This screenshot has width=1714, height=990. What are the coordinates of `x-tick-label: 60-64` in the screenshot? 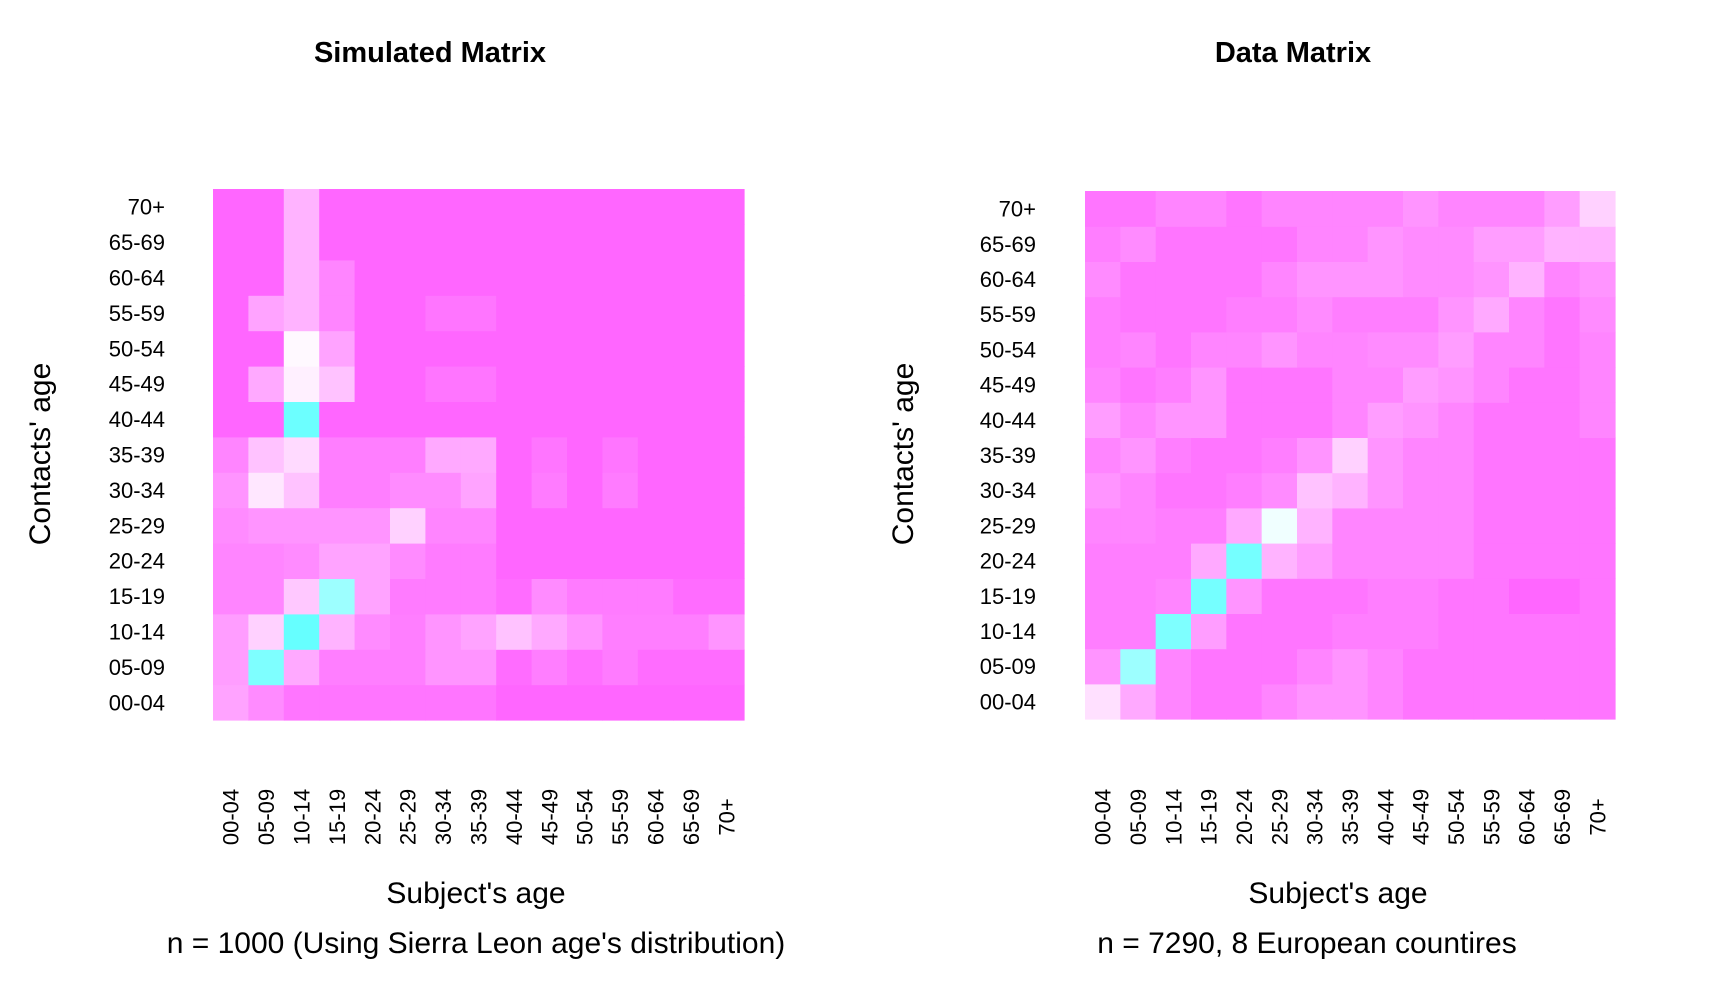 It's located at (656, 817).